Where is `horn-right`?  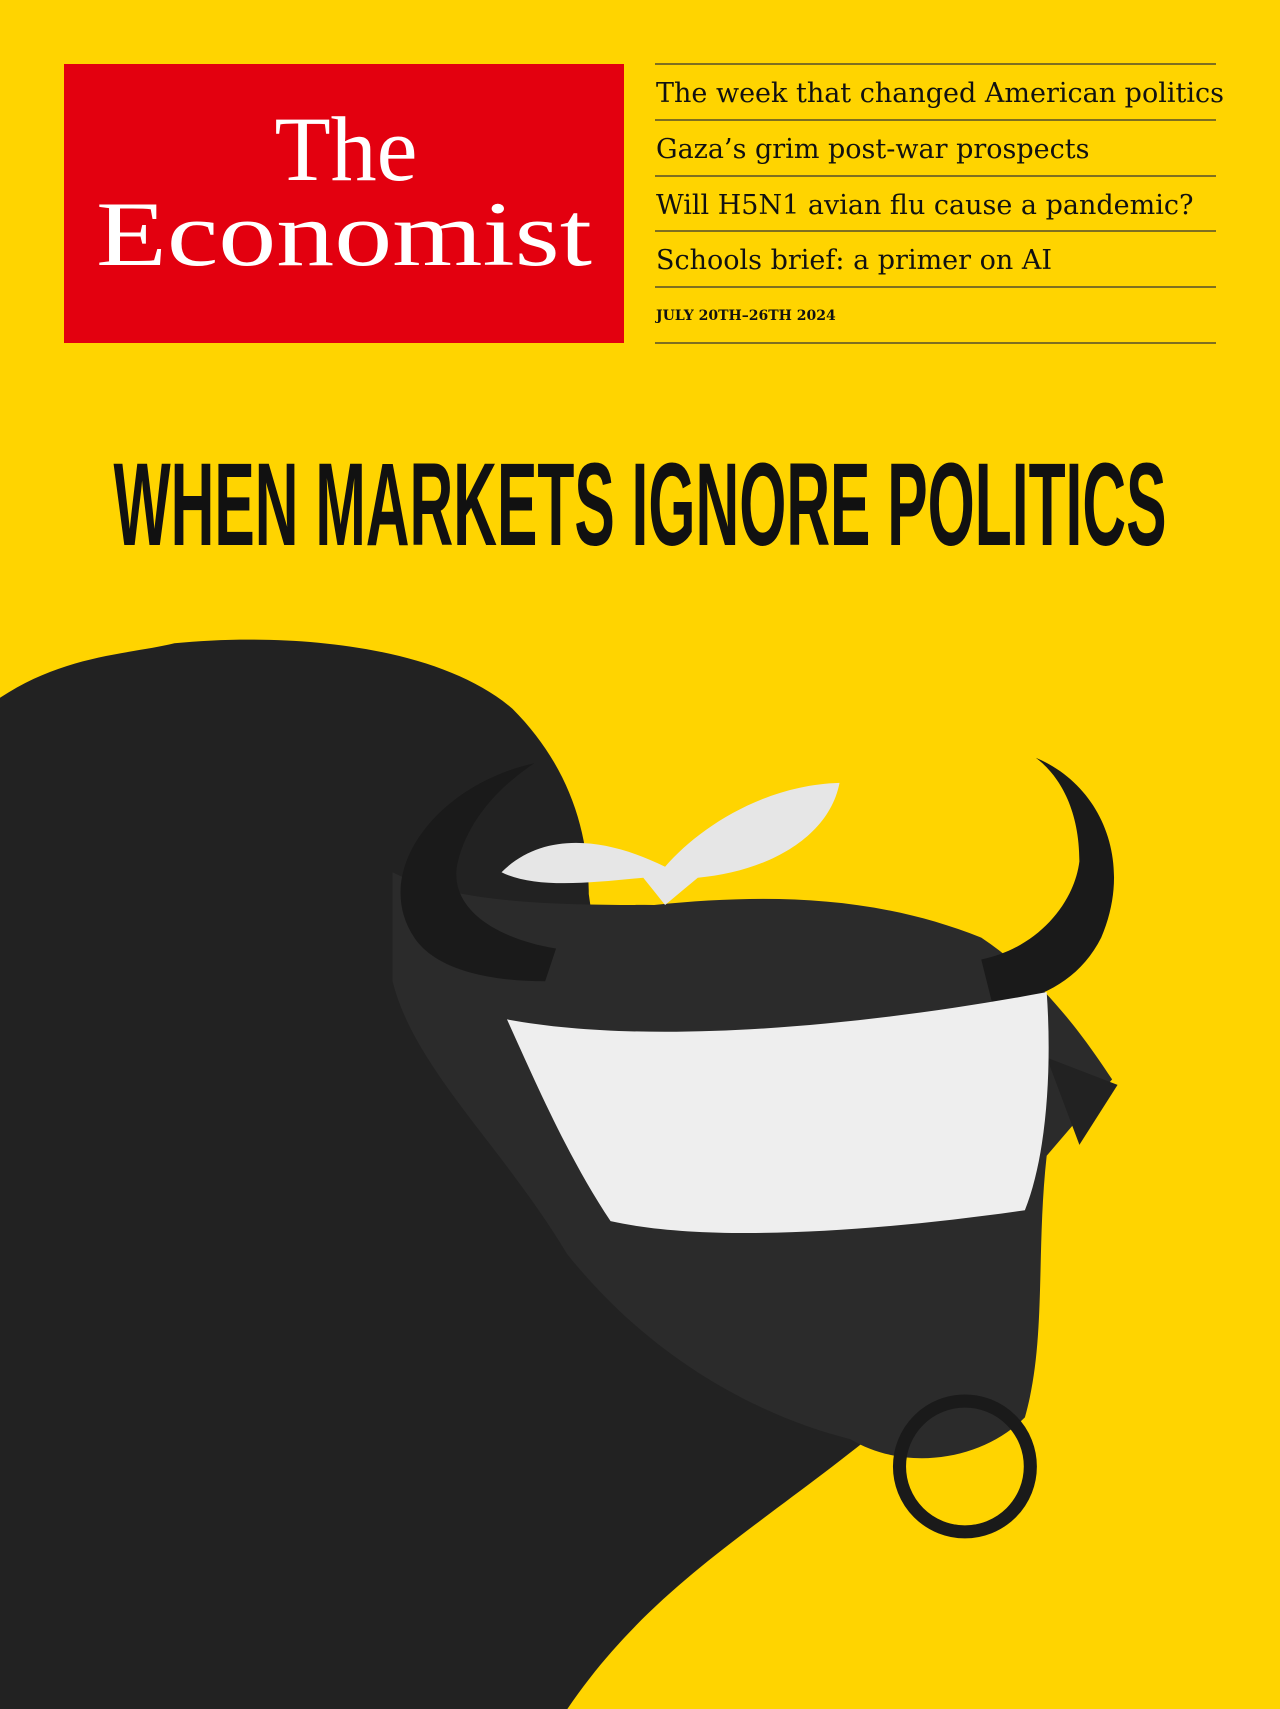
horn-right is located at coordinates (1048, 880).